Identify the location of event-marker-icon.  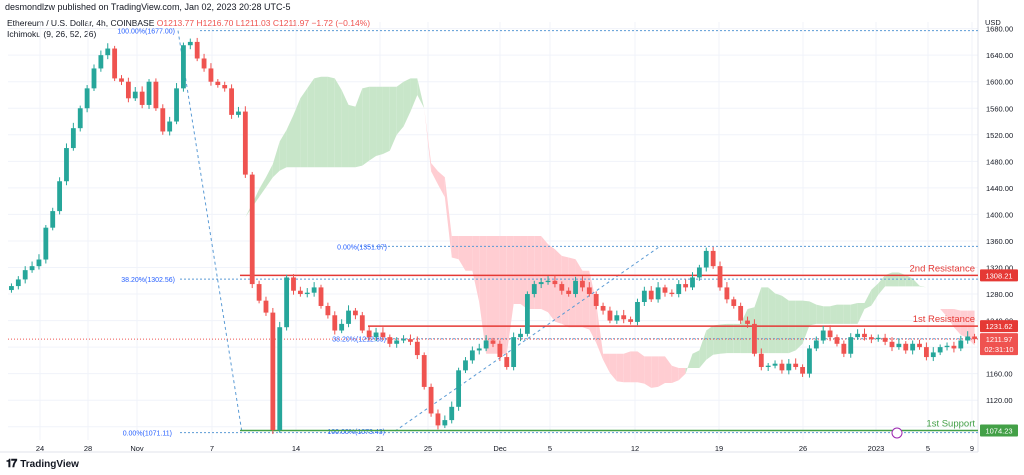
(897, 433).